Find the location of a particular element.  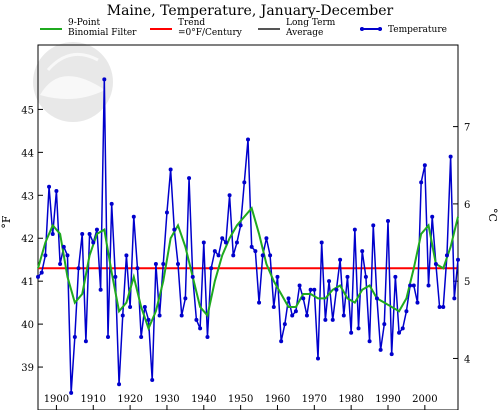

legend-label: Trend =0°F/Century is located at coordinates (210, 28).